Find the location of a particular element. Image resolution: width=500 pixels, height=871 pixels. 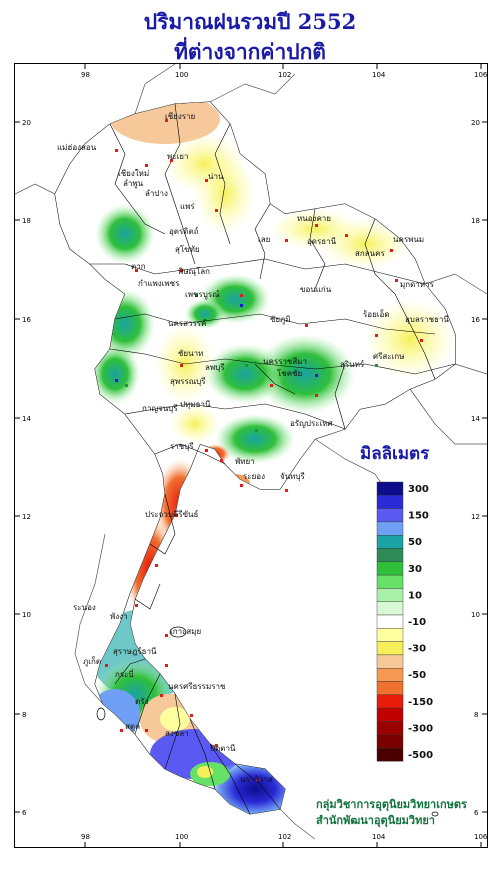

province-label: พิษณุโลก is located at coordinates (194, 271).